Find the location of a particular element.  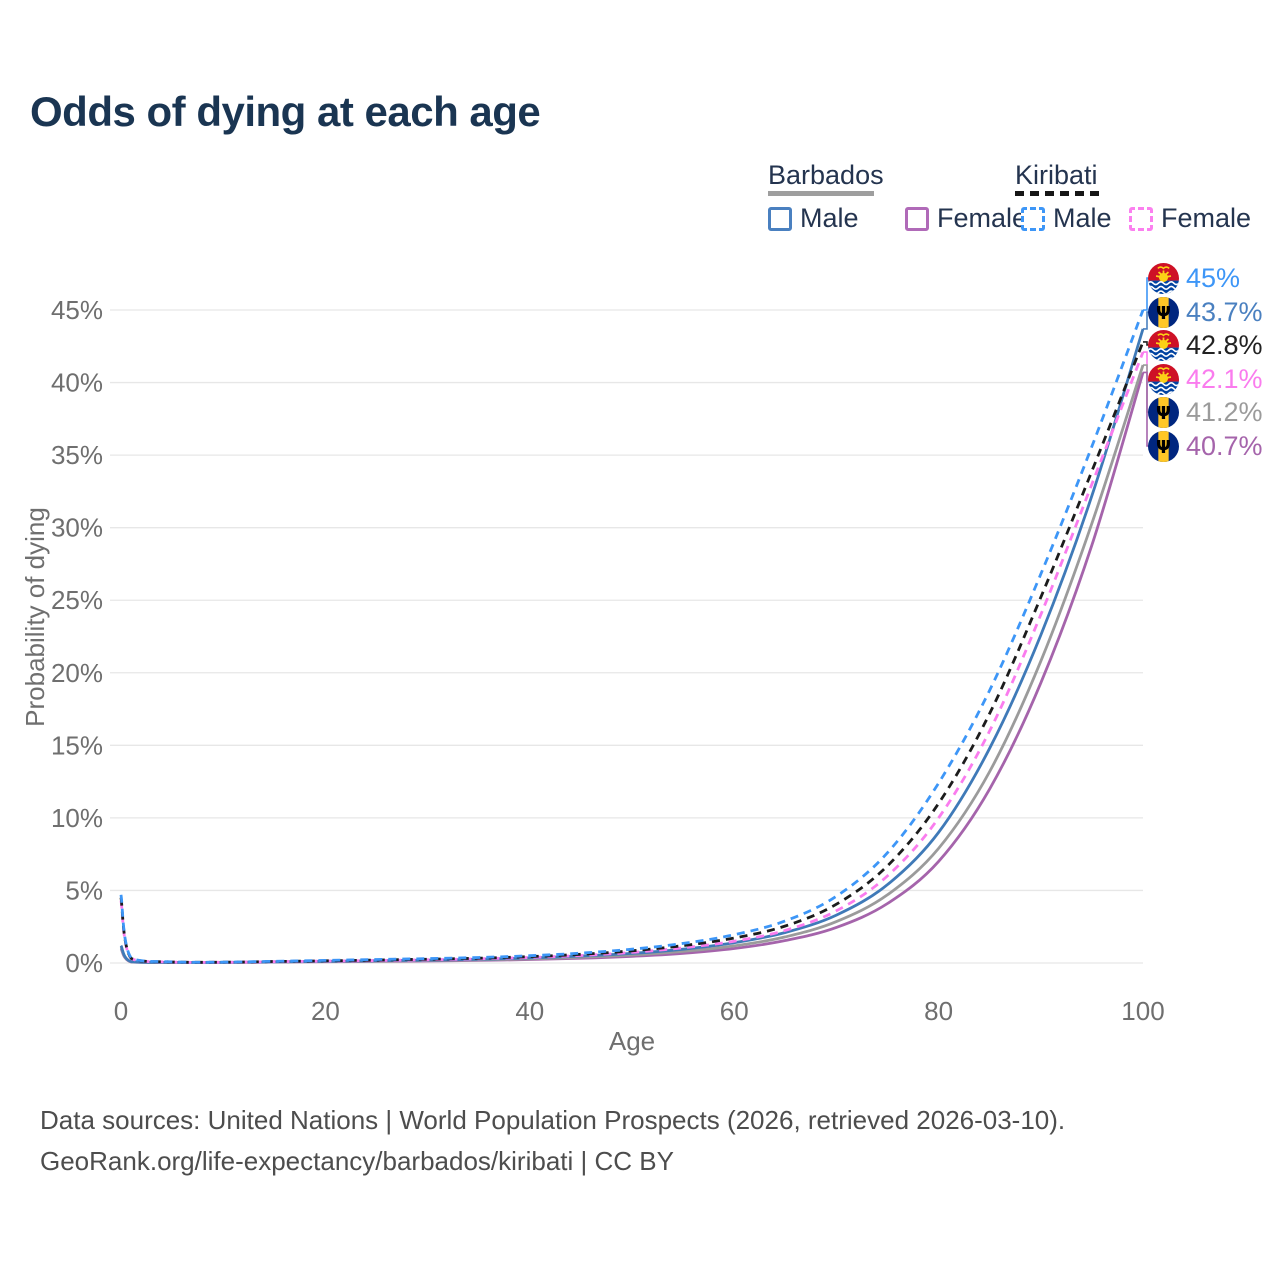

legend-barbados-solid-line-swatch is located at coordinates (821, 193).